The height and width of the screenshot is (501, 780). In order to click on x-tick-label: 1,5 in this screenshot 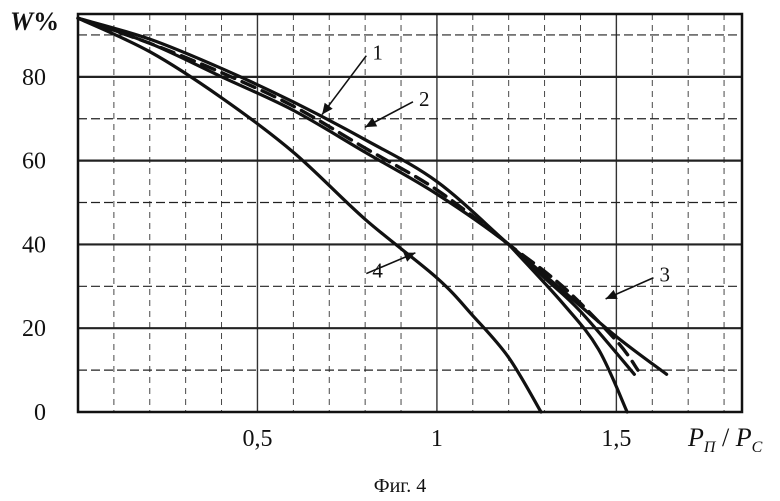, I will do `click(616, 439)`.